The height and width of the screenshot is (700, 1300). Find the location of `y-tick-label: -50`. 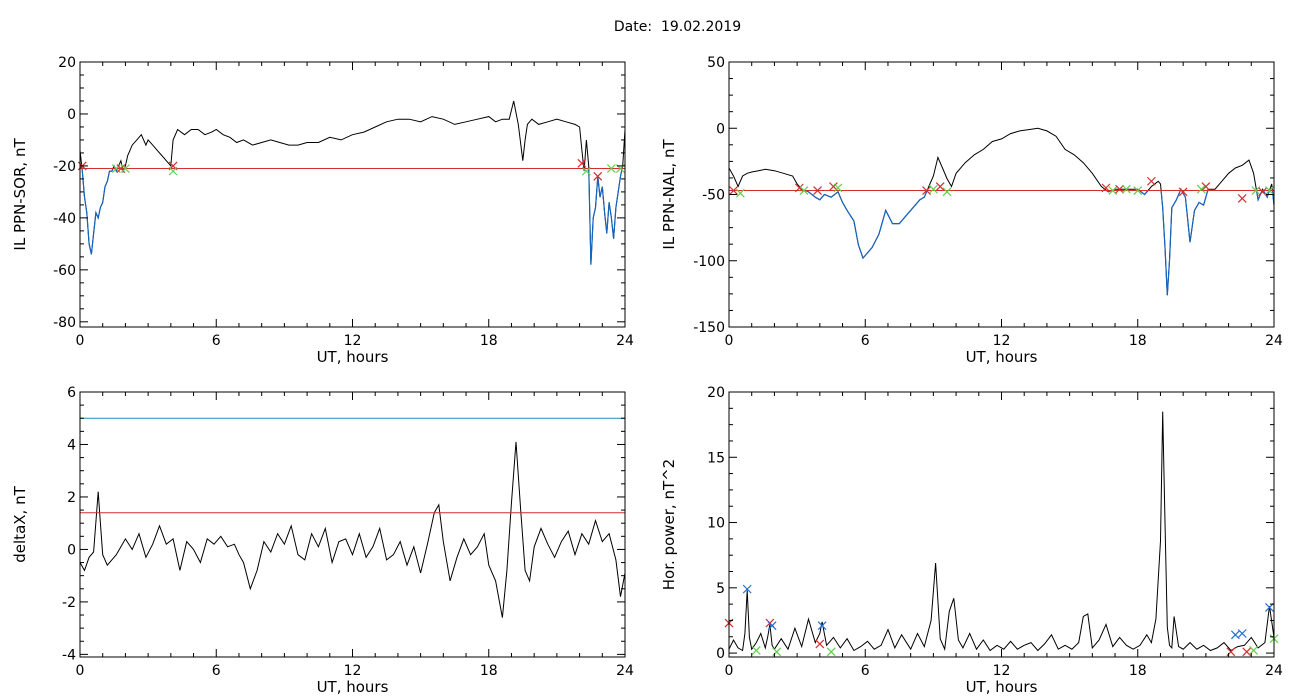

y-tick-label: -50 is located at coordinates (713, 196).